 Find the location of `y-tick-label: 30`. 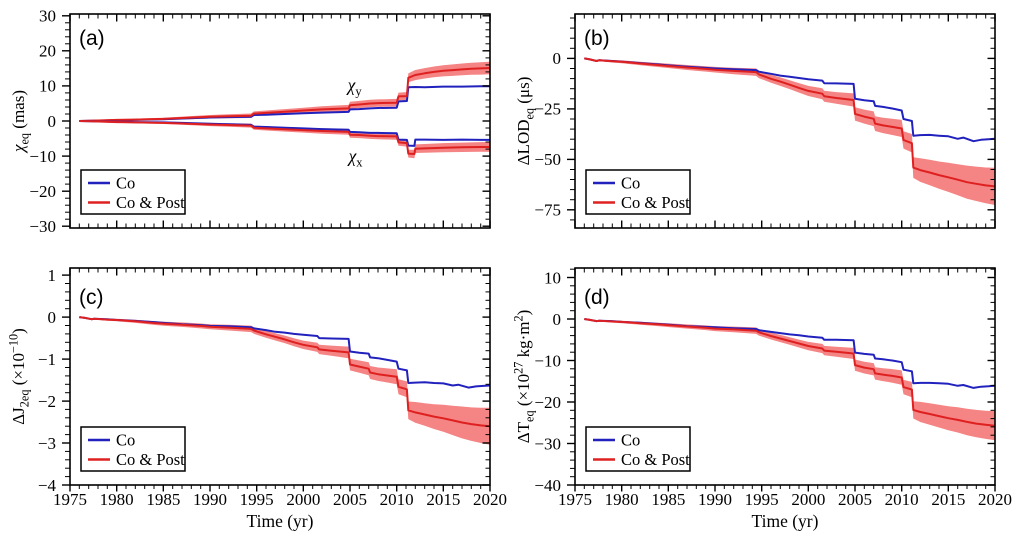

y-tick-label: 30 is located at coordinates (47, 16).